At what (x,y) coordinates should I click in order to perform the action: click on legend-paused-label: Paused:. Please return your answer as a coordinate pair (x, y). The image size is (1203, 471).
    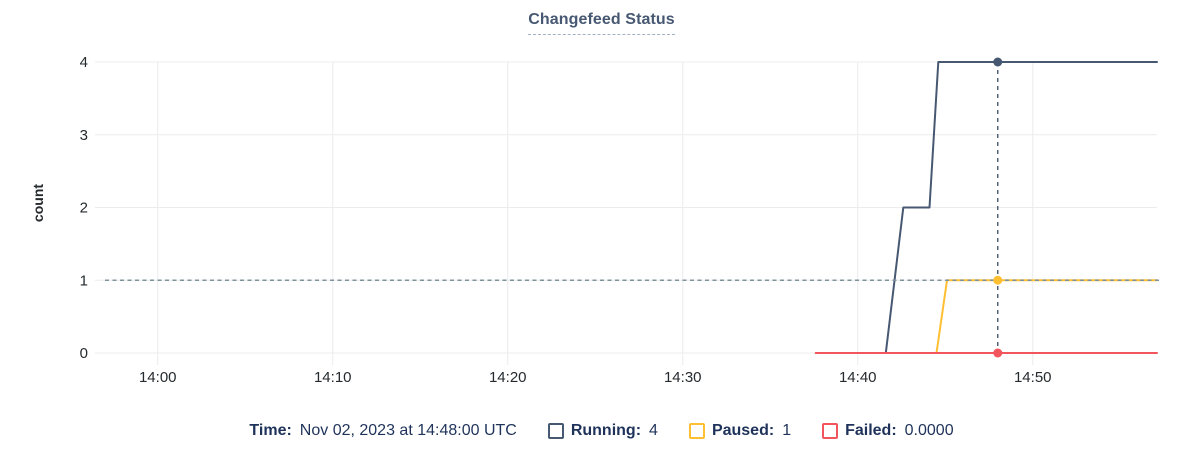
    Looking at the image, I should click on (743, 430).